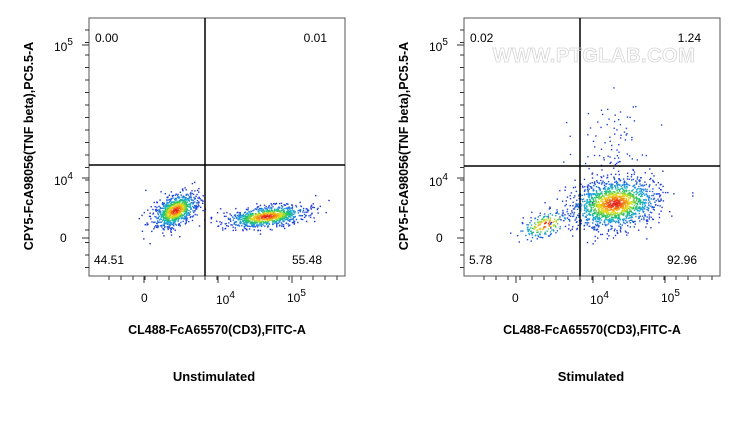 Image resolution: width=741 pixels, height=428 pixels. I want to click on cluster-tnf-positive-tail, so click(613, 145).